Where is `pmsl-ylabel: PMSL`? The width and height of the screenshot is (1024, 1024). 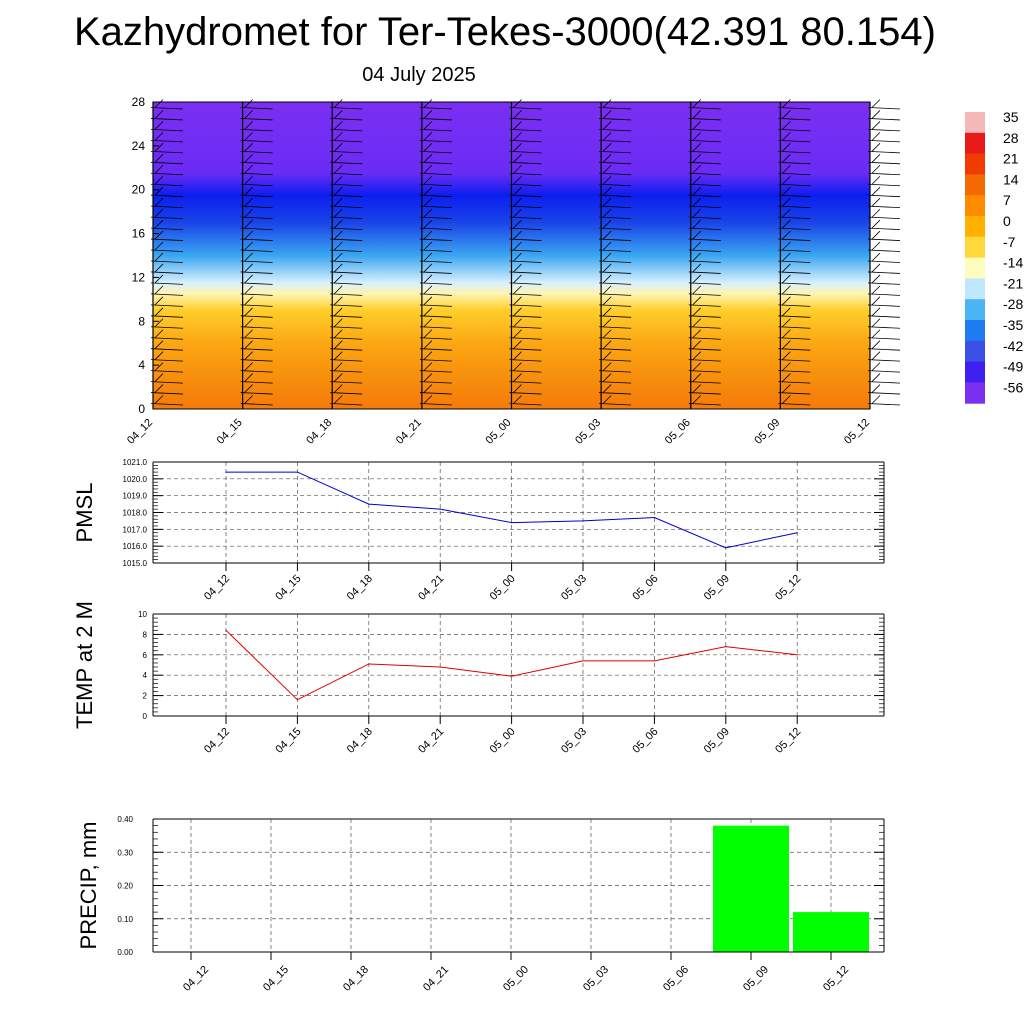
pmsl-ylabel: PMSL is located at coordinates (84, 513).